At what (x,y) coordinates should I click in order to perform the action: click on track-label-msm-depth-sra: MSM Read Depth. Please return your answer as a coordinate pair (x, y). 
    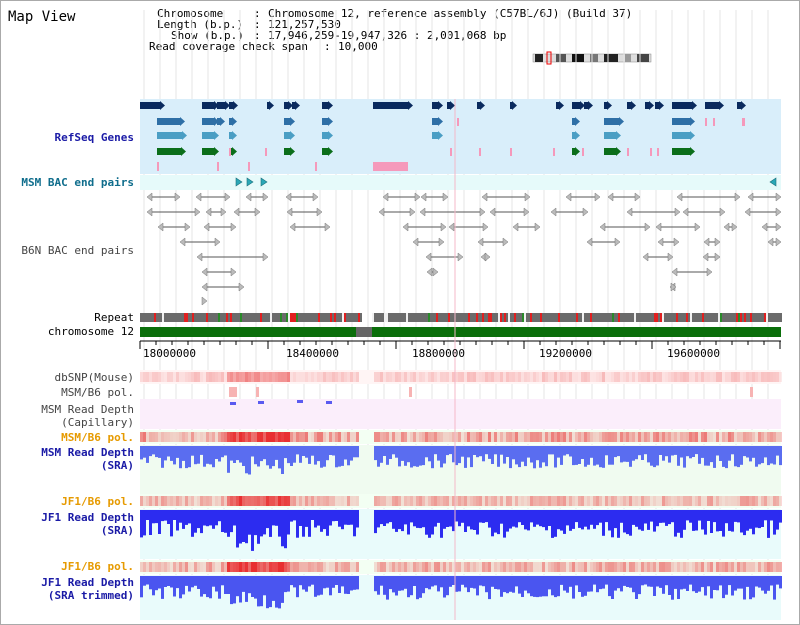
    Looking at the image, I should click on (87, 452).